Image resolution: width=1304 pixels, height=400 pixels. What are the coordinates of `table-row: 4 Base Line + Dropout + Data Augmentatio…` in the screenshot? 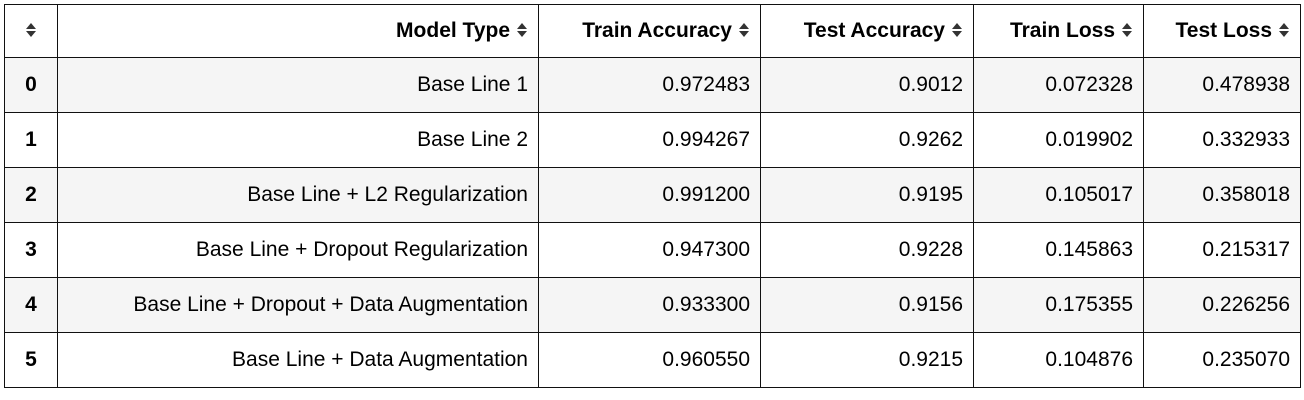 It's located at (652, 305).